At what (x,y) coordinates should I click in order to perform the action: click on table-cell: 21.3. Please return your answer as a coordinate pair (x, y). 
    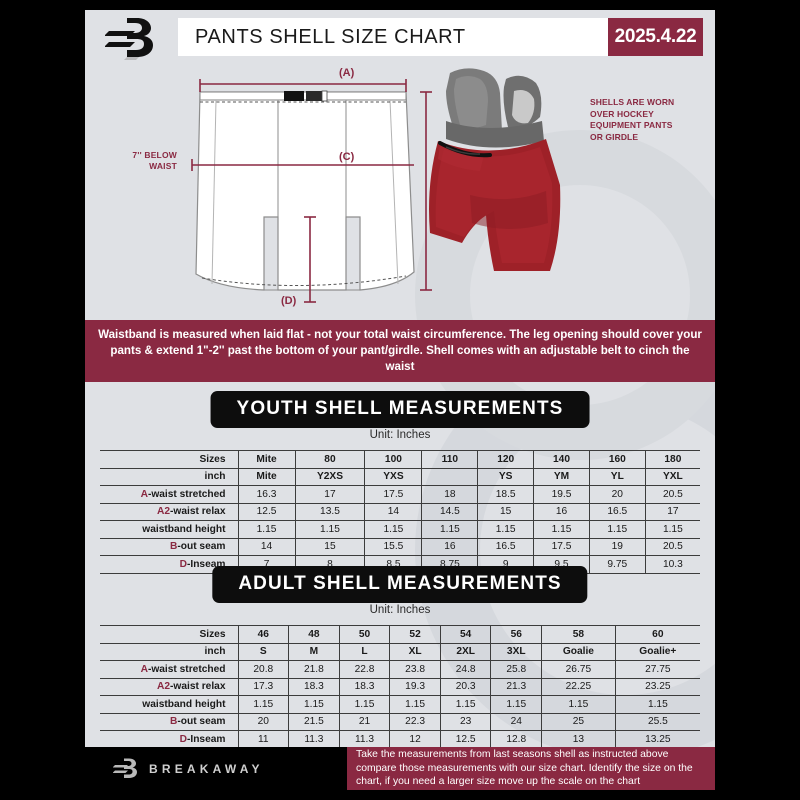
    Looking at the image, I should click on (516, 686).